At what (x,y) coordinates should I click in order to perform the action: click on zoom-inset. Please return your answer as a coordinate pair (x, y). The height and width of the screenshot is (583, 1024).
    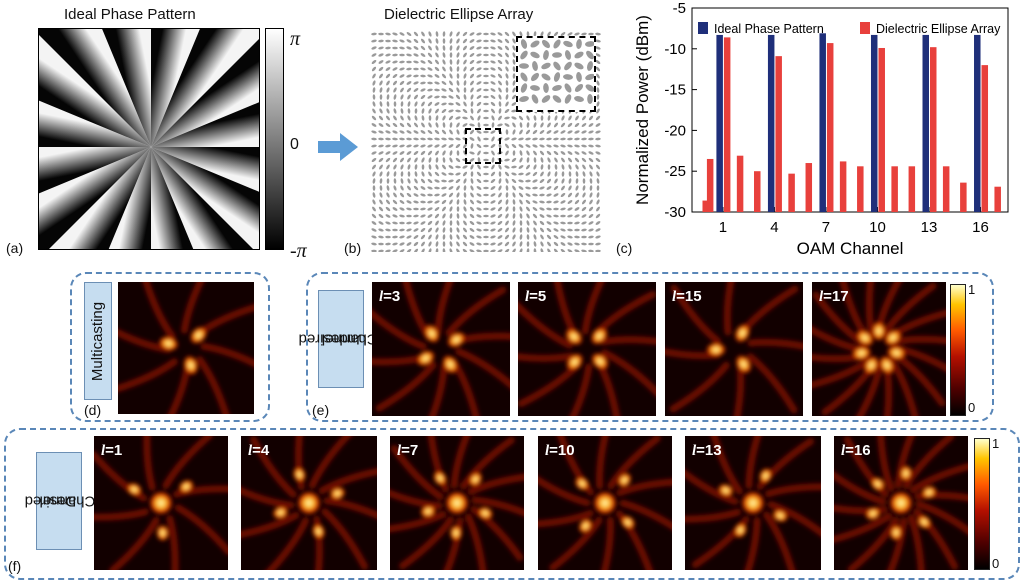
    Looking at the image, I should click on (556, 74).